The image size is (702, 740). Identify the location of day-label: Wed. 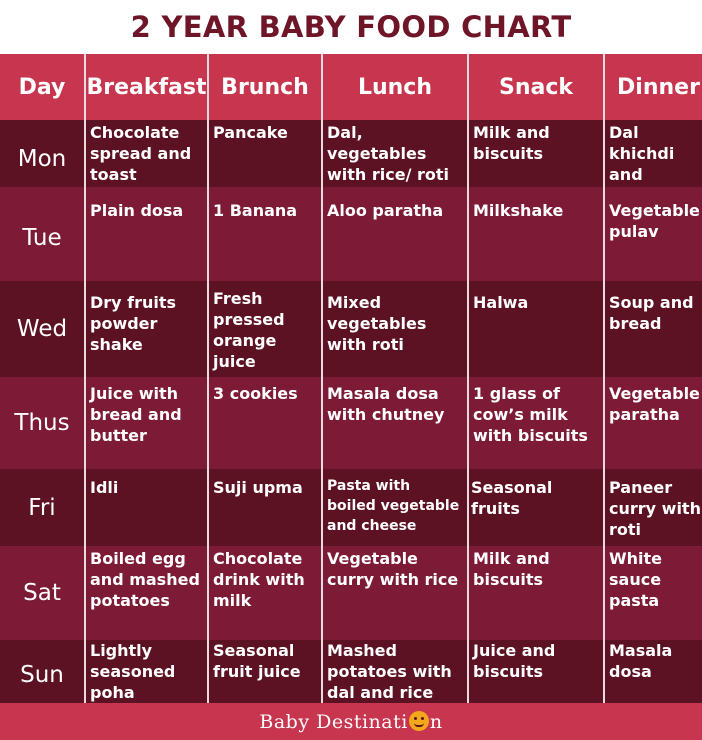
(42, 329).